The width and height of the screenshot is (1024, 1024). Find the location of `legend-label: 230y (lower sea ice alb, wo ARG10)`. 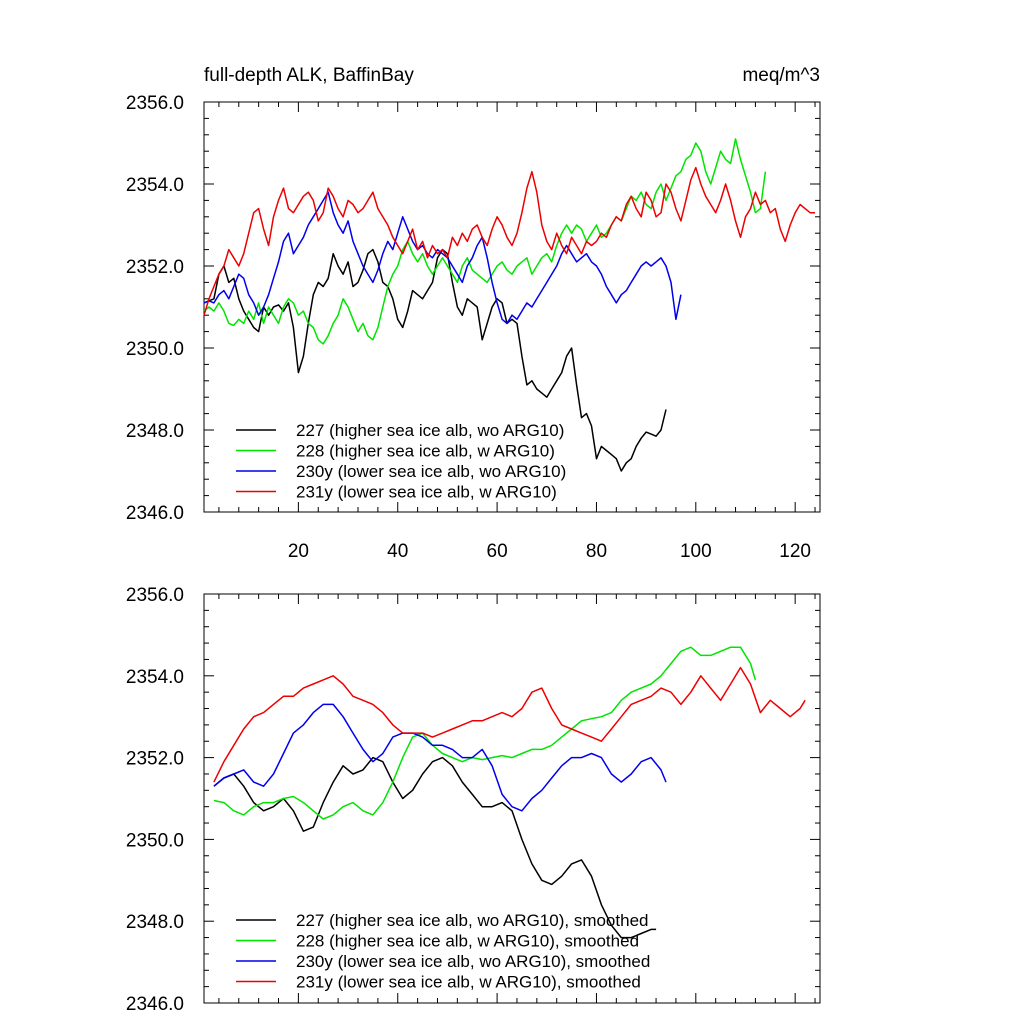

legend-label: 230y (lower sea ice alb, wo ARG10) is located at coordinates (431, 471).